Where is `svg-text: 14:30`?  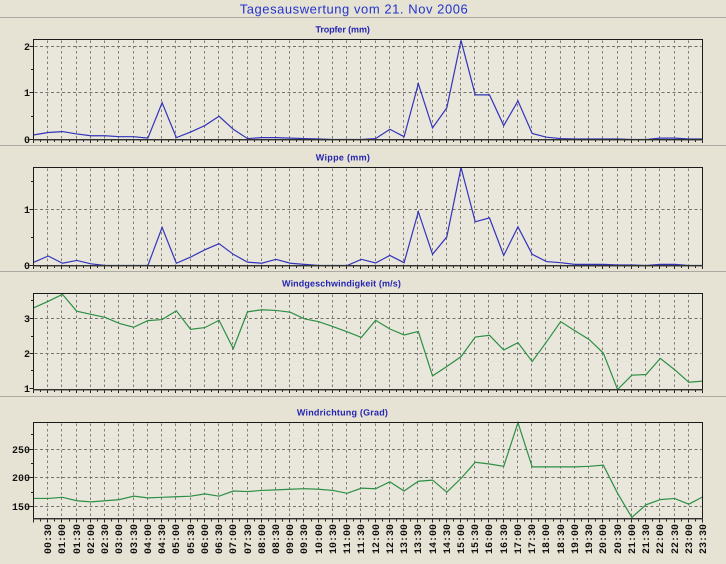
svg-text: 14:30 is located at coordinates (448, 539).